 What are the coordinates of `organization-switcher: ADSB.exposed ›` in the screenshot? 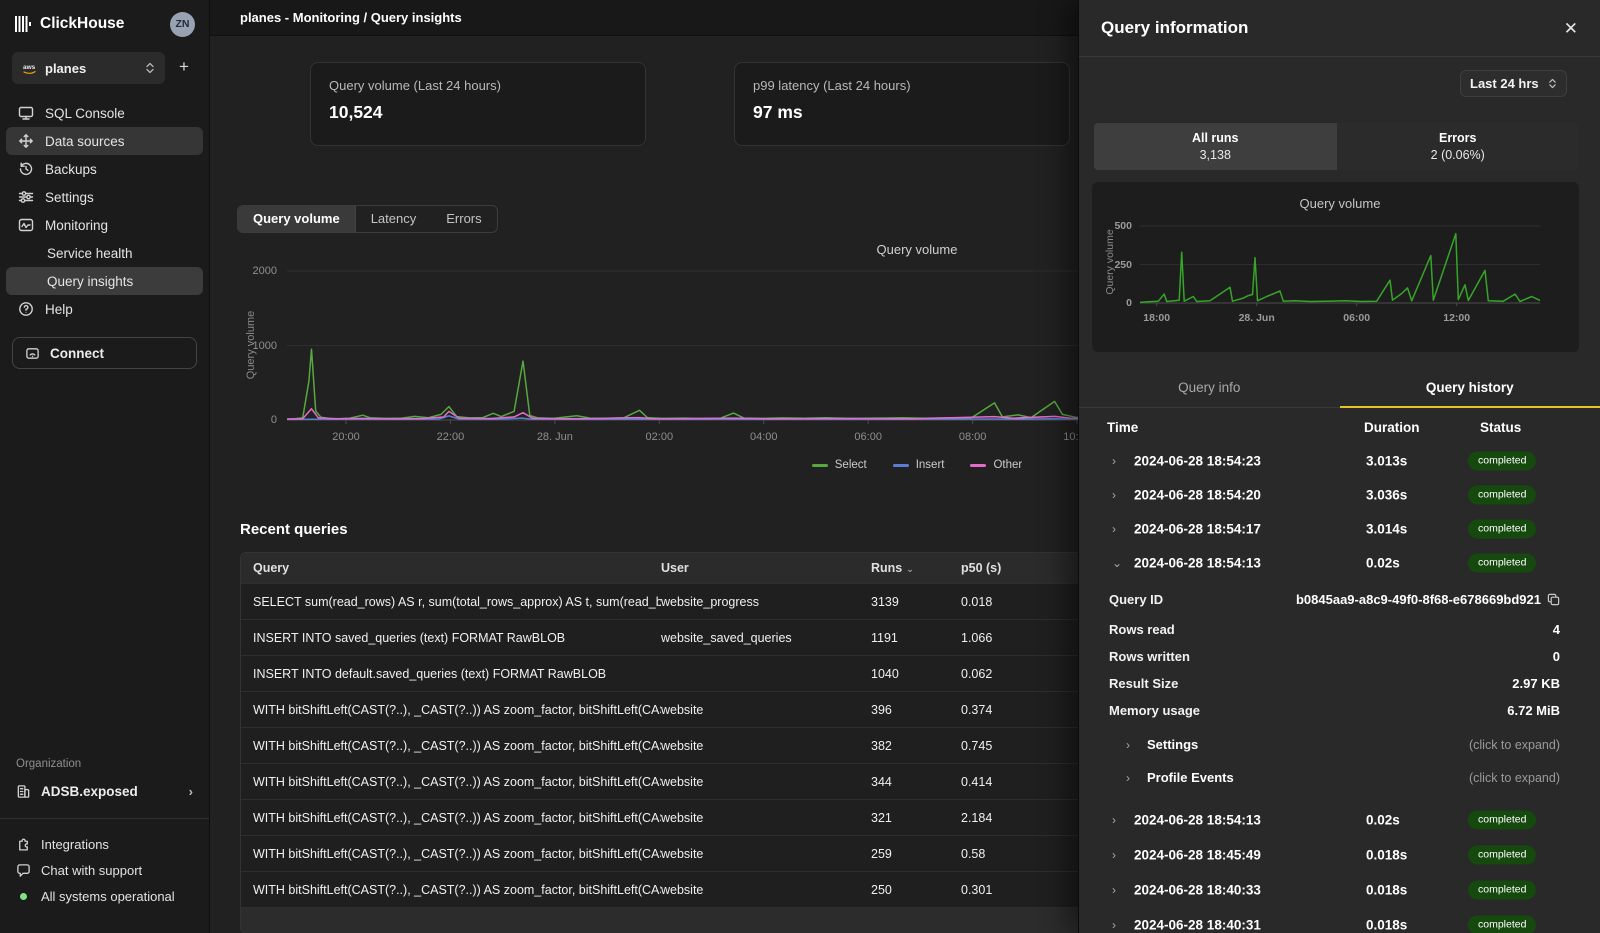 It's located at (104, 791).